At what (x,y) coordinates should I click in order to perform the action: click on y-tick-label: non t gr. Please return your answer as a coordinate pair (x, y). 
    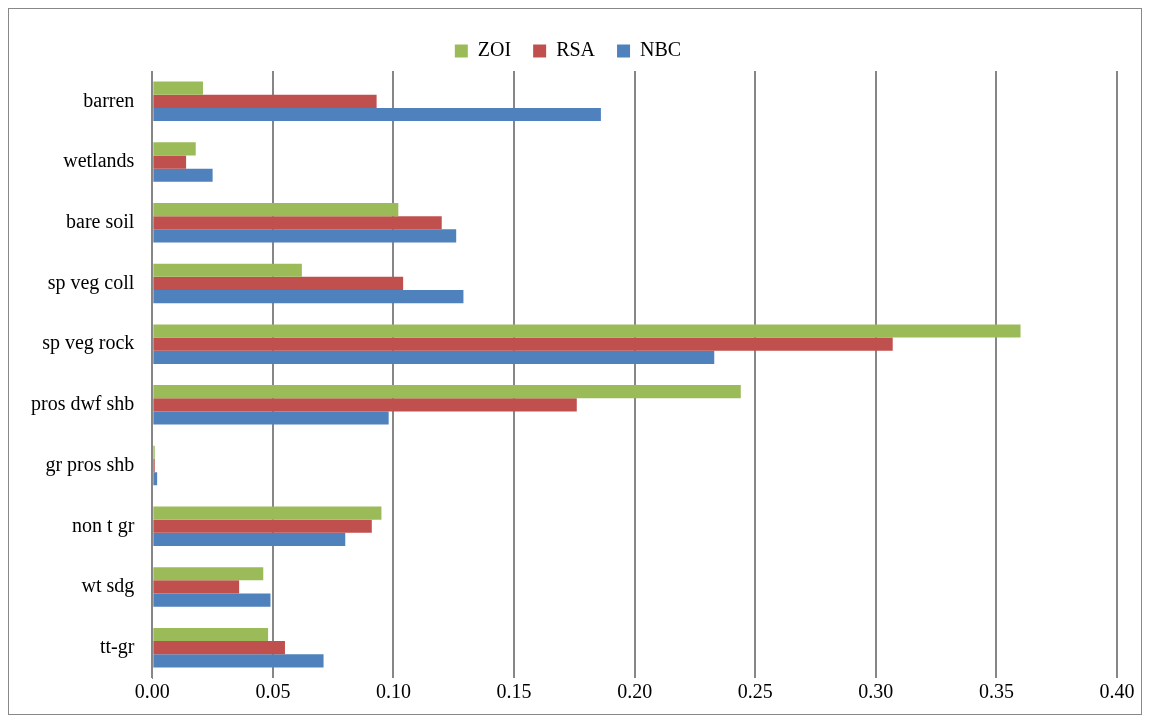
    Looking at the image, I should click on (103, 525).